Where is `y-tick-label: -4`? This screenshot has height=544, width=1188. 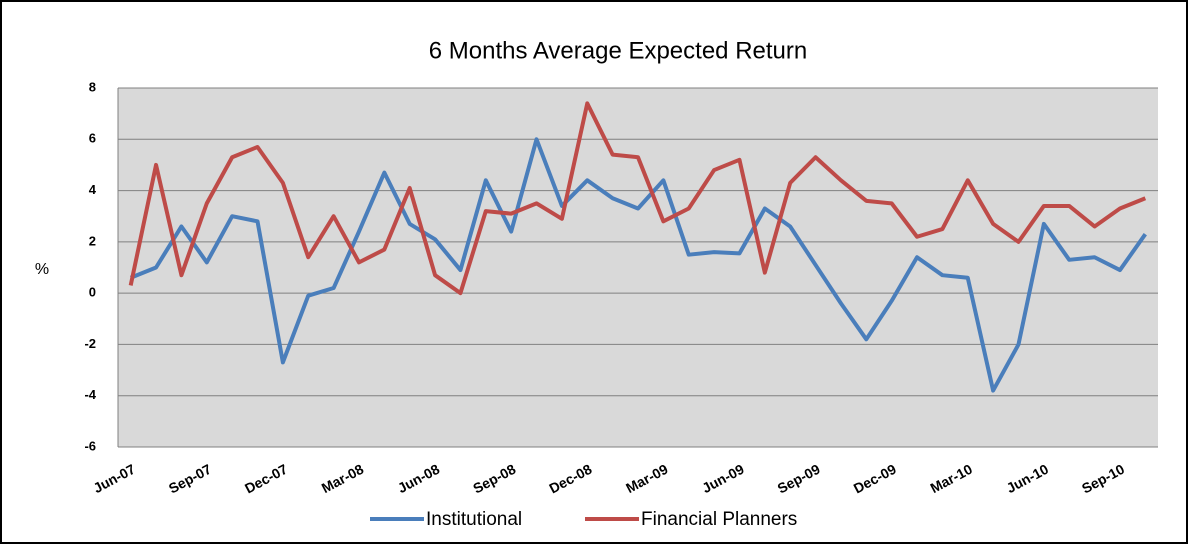
y-tick-label: -4 is located at coordinates (90, 394).